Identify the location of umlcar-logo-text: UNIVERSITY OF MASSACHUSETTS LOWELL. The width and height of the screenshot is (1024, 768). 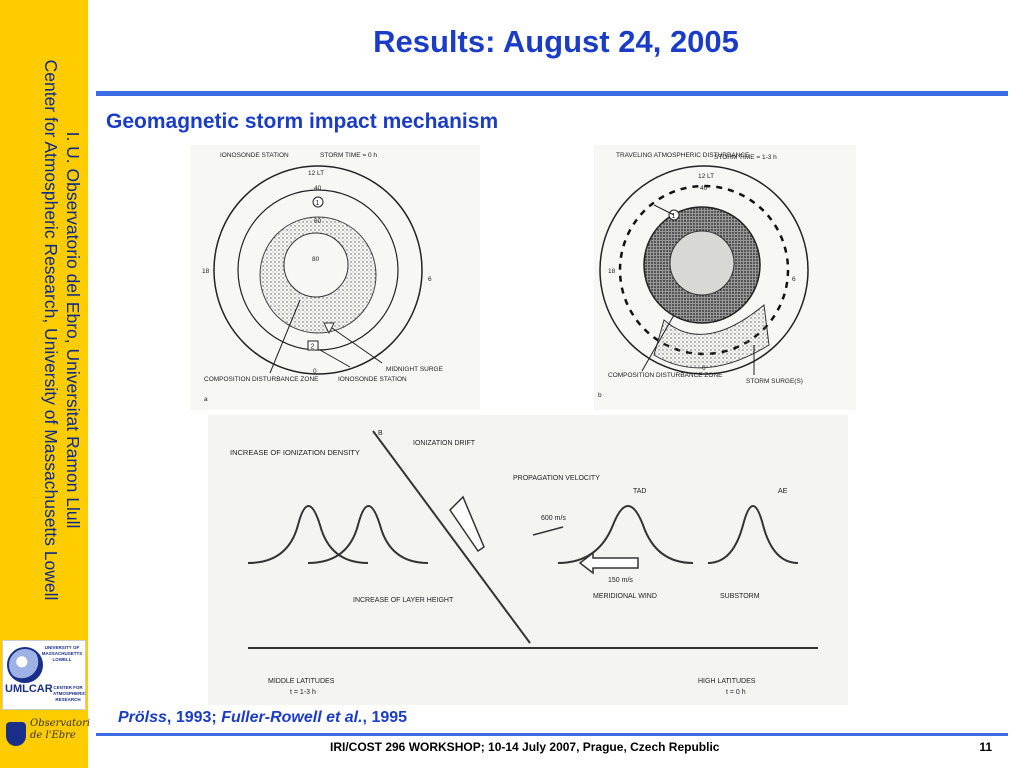
(62, 653).